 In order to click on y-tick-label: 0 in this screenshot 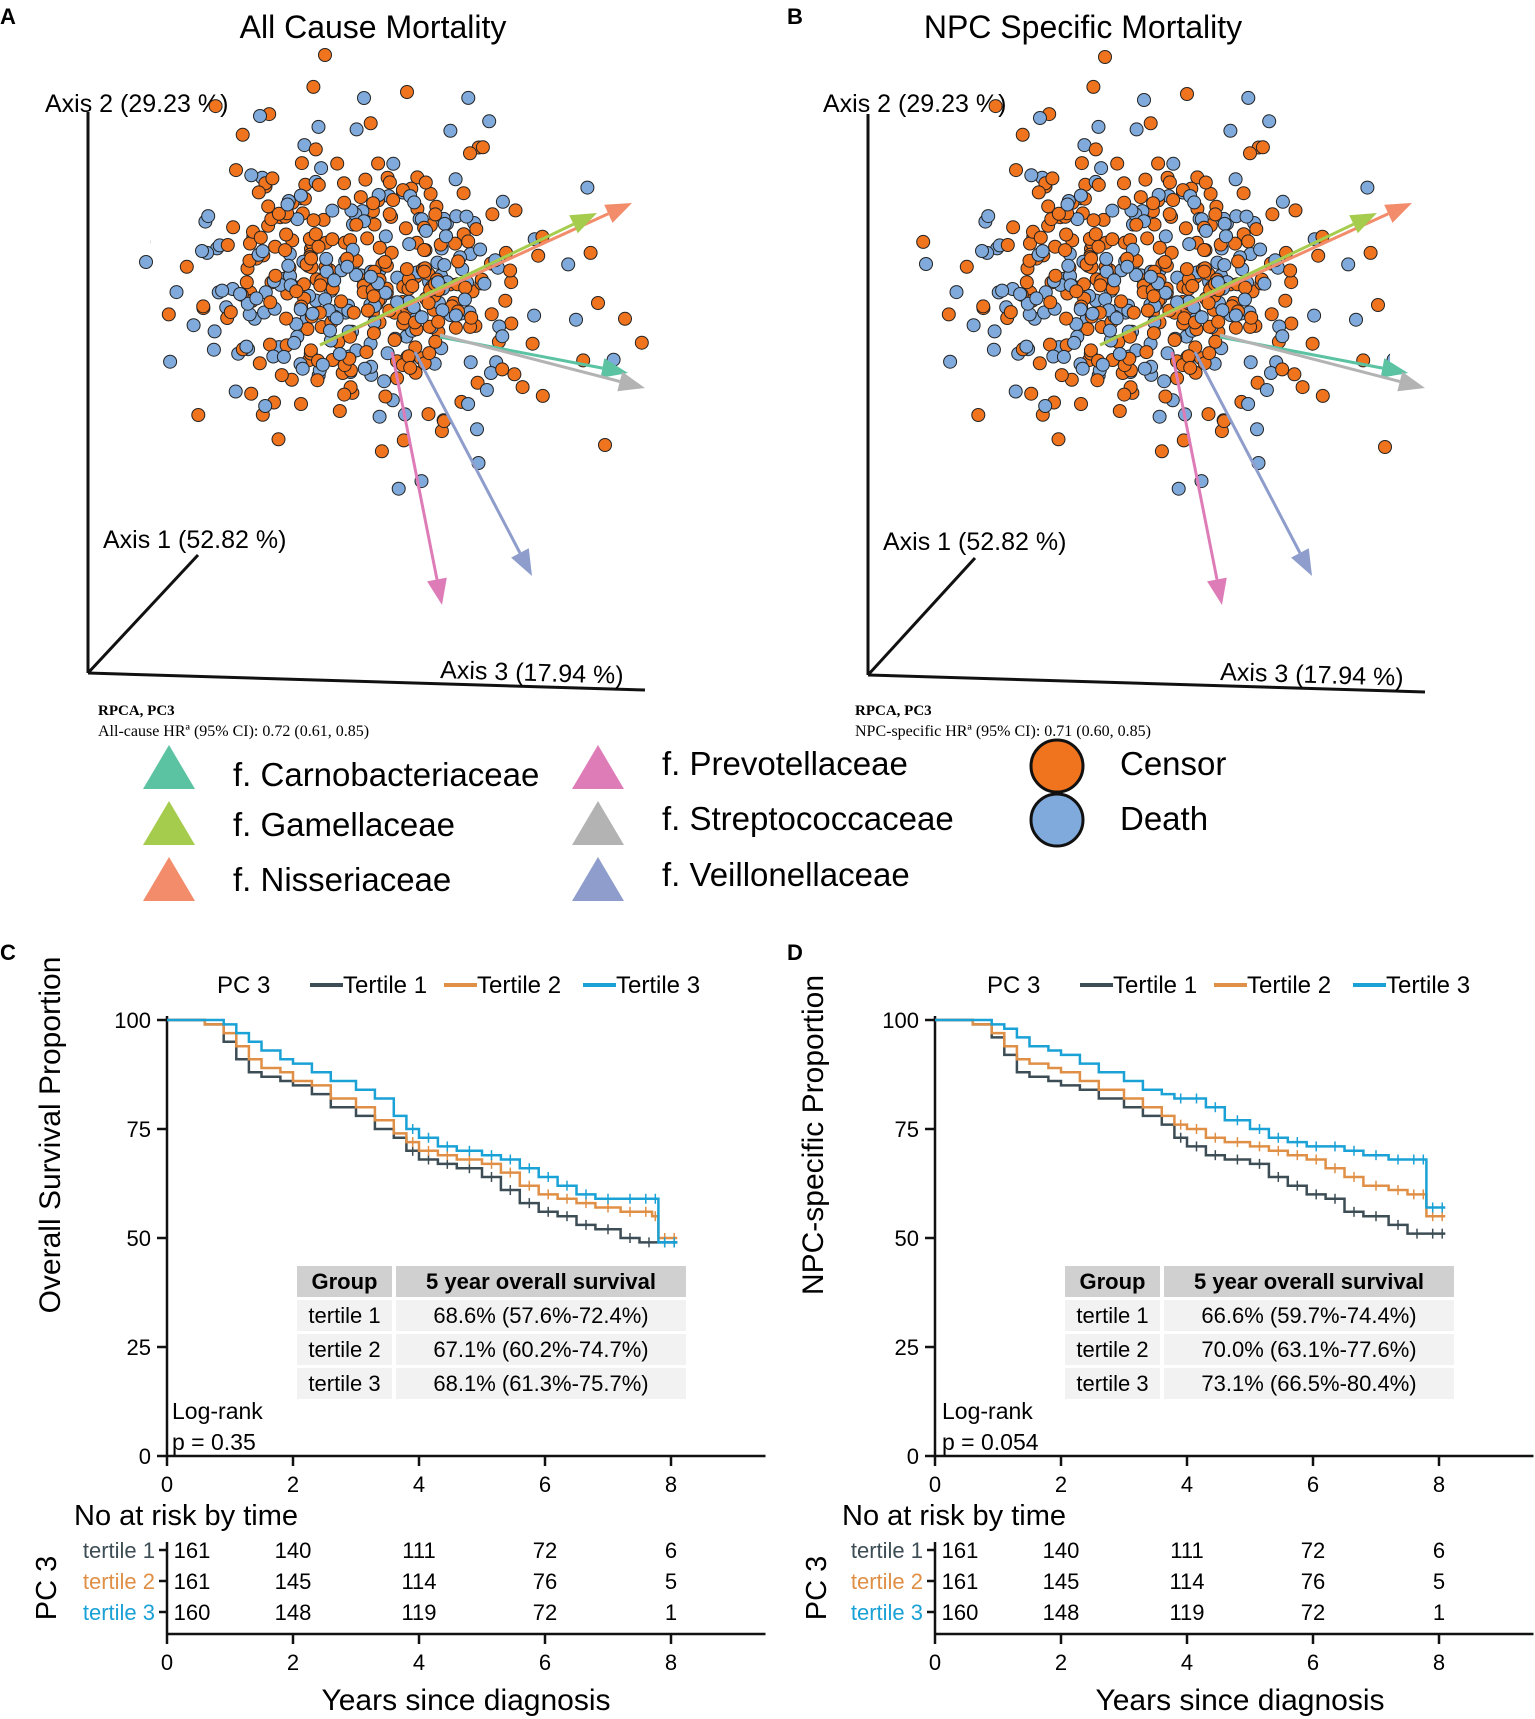, I will do `click(145, 1456)`.